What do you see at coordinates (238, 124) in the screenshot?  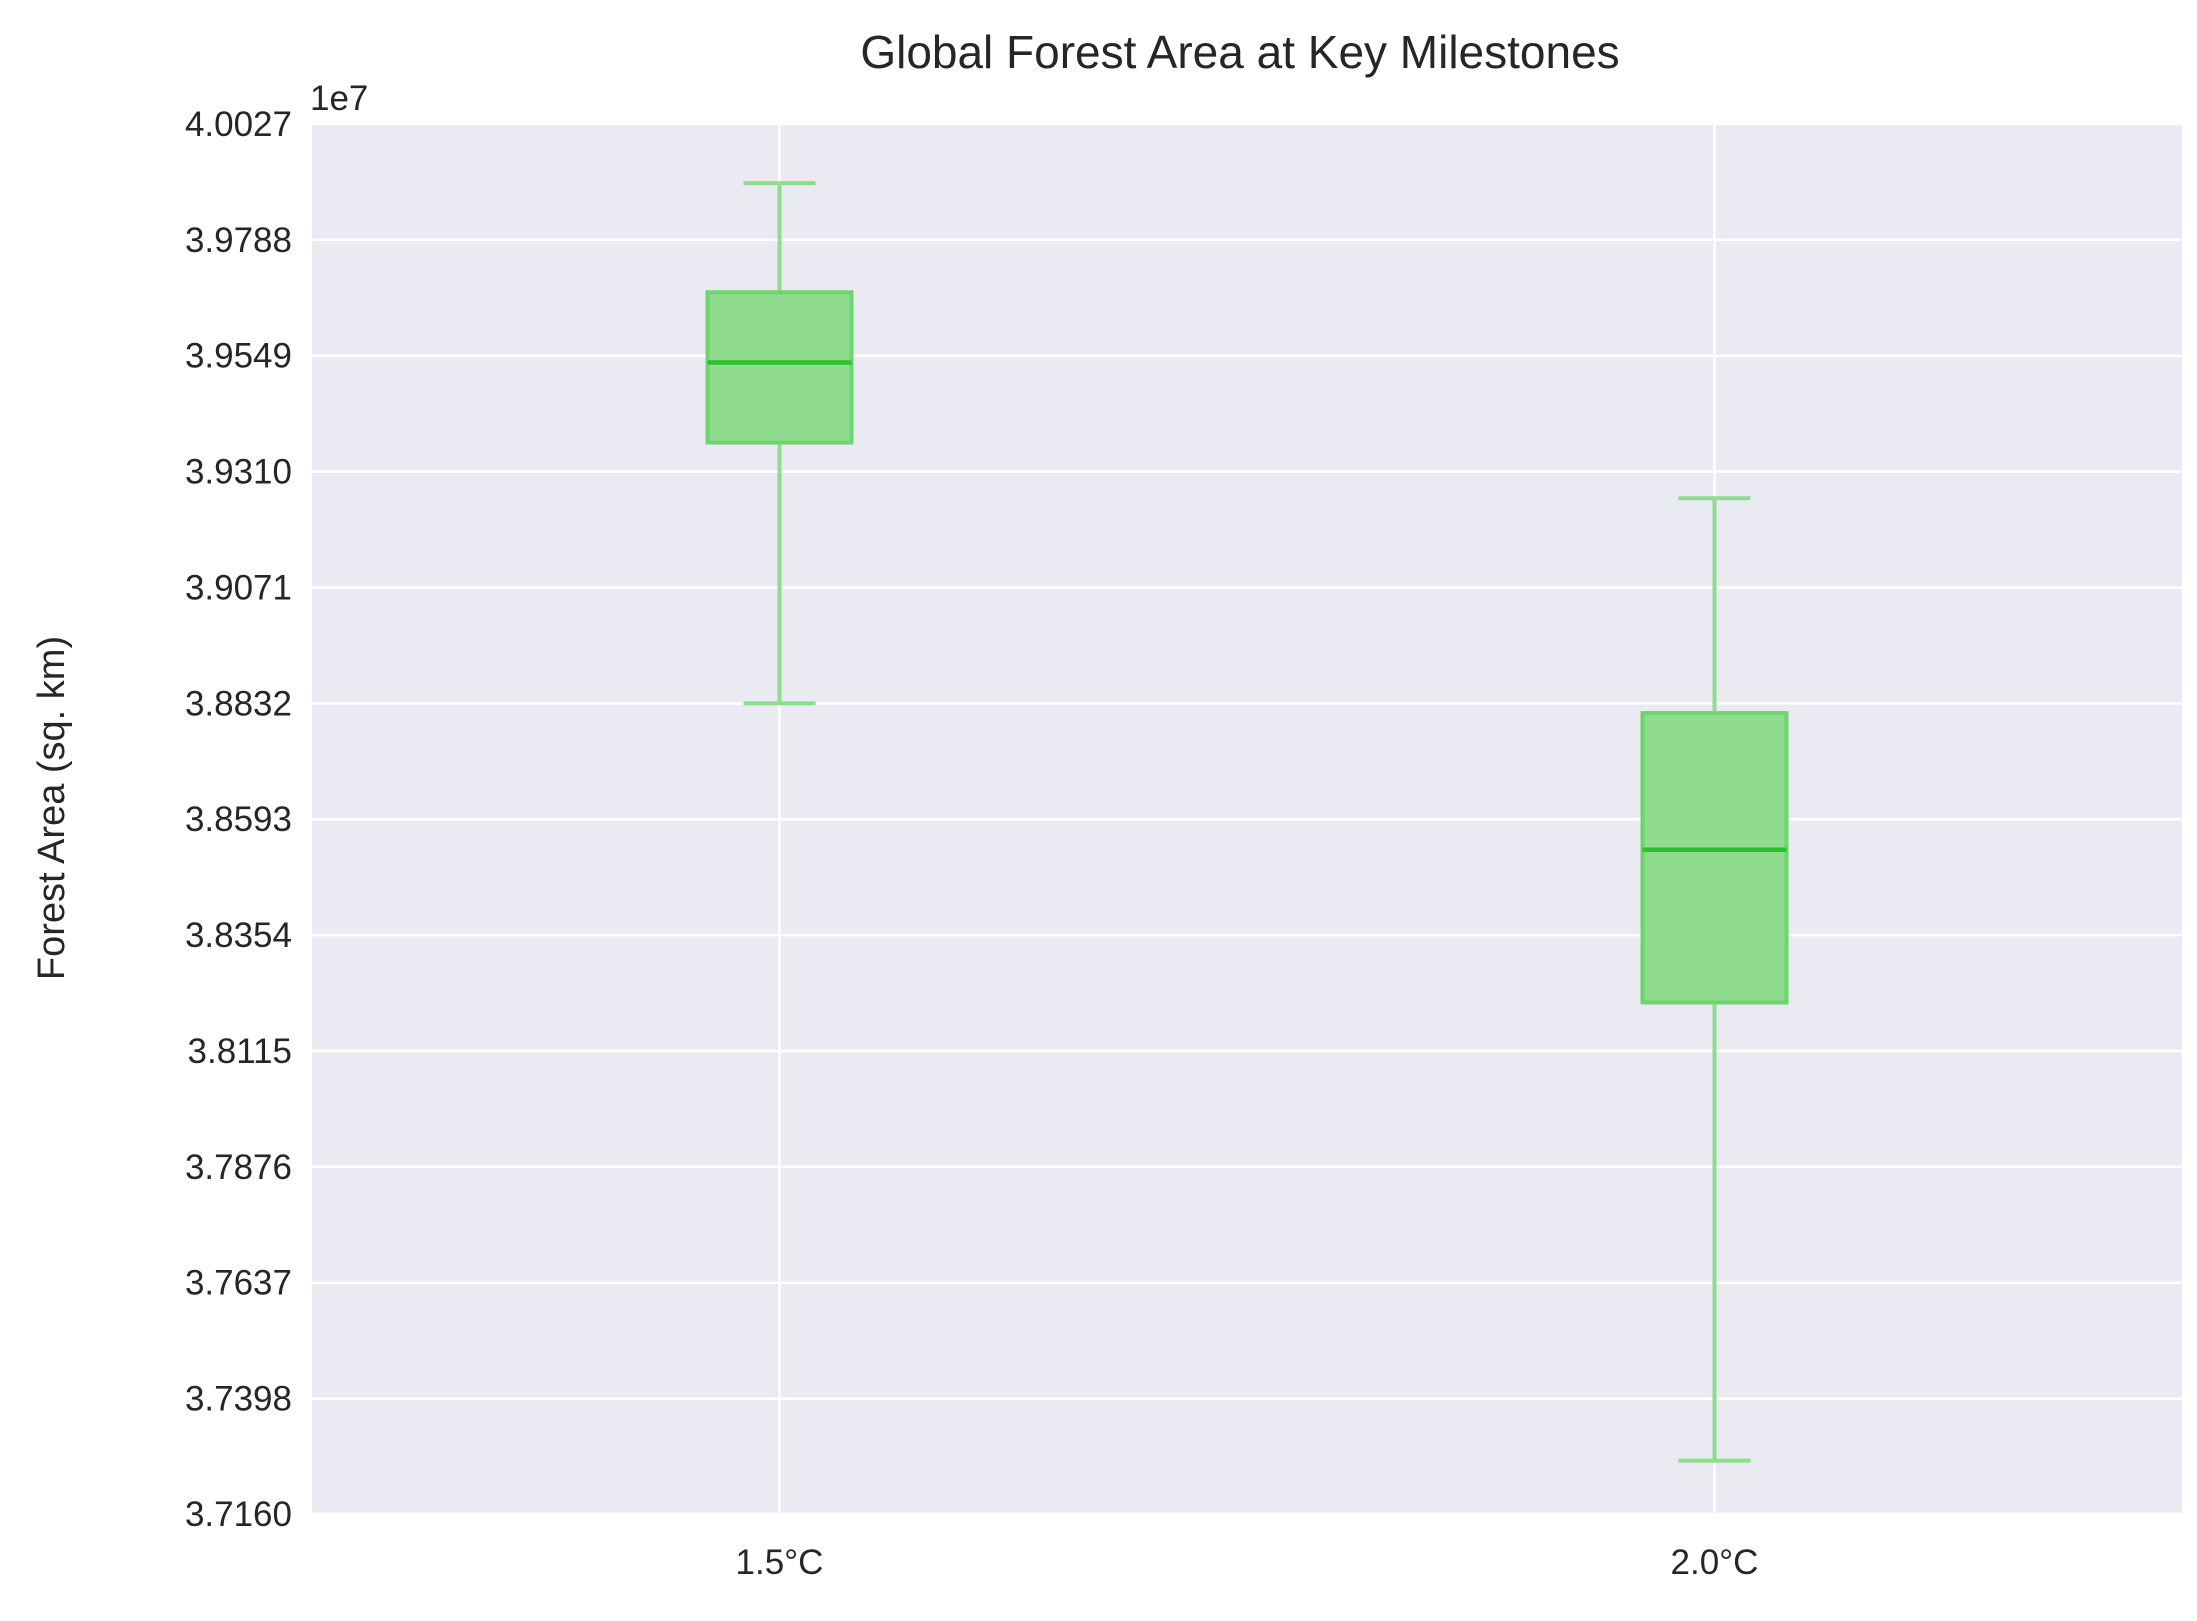 I see `y-tick-label: 4.0027` at bounding box center [238, 124].